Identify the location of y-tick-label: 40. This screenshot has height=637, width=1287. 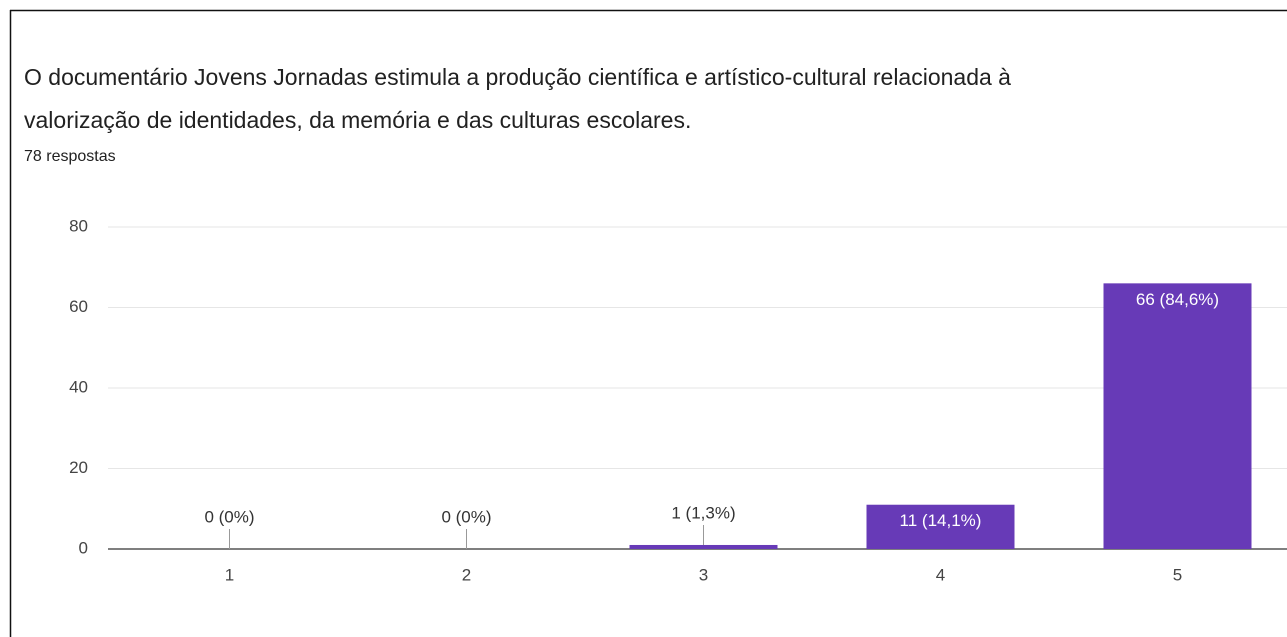
(78, 386).